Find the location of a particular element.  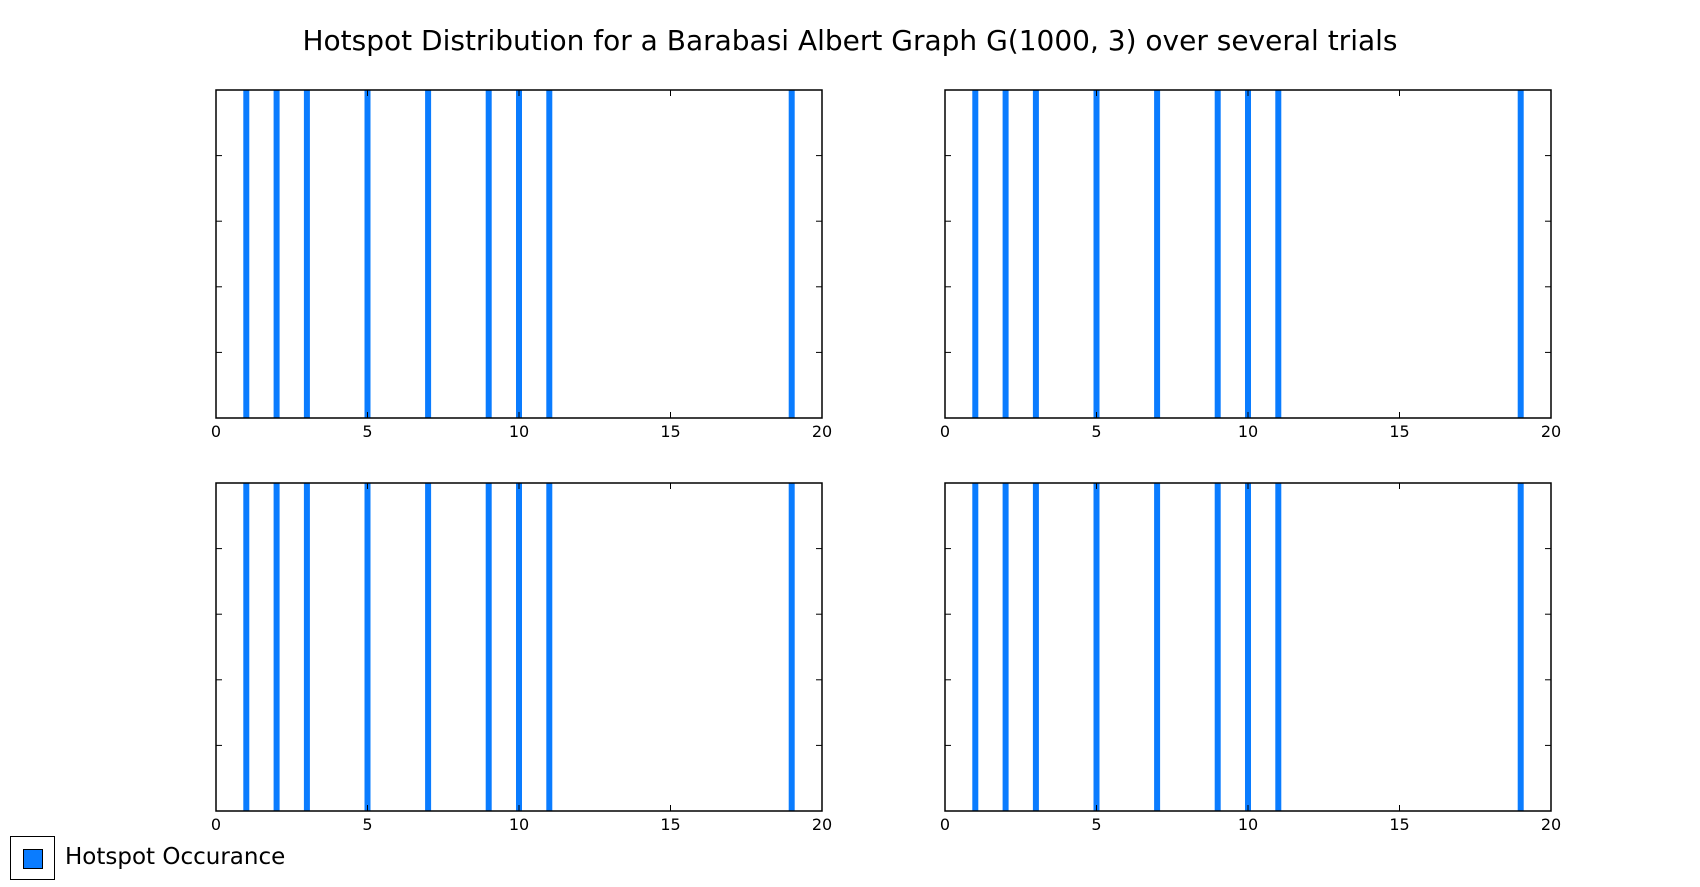

subplot-4: 0 5 10 15 20 is located at coordinates (1250, 658).